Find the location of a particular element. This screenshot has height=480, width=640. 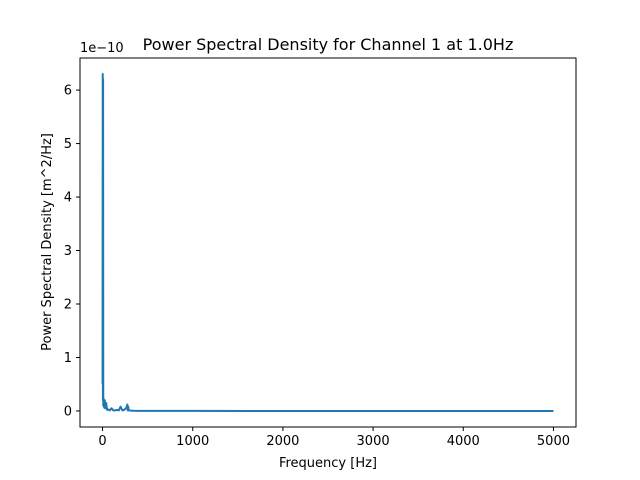

y-tick-label: 0 is located at coordinates (68, 411).